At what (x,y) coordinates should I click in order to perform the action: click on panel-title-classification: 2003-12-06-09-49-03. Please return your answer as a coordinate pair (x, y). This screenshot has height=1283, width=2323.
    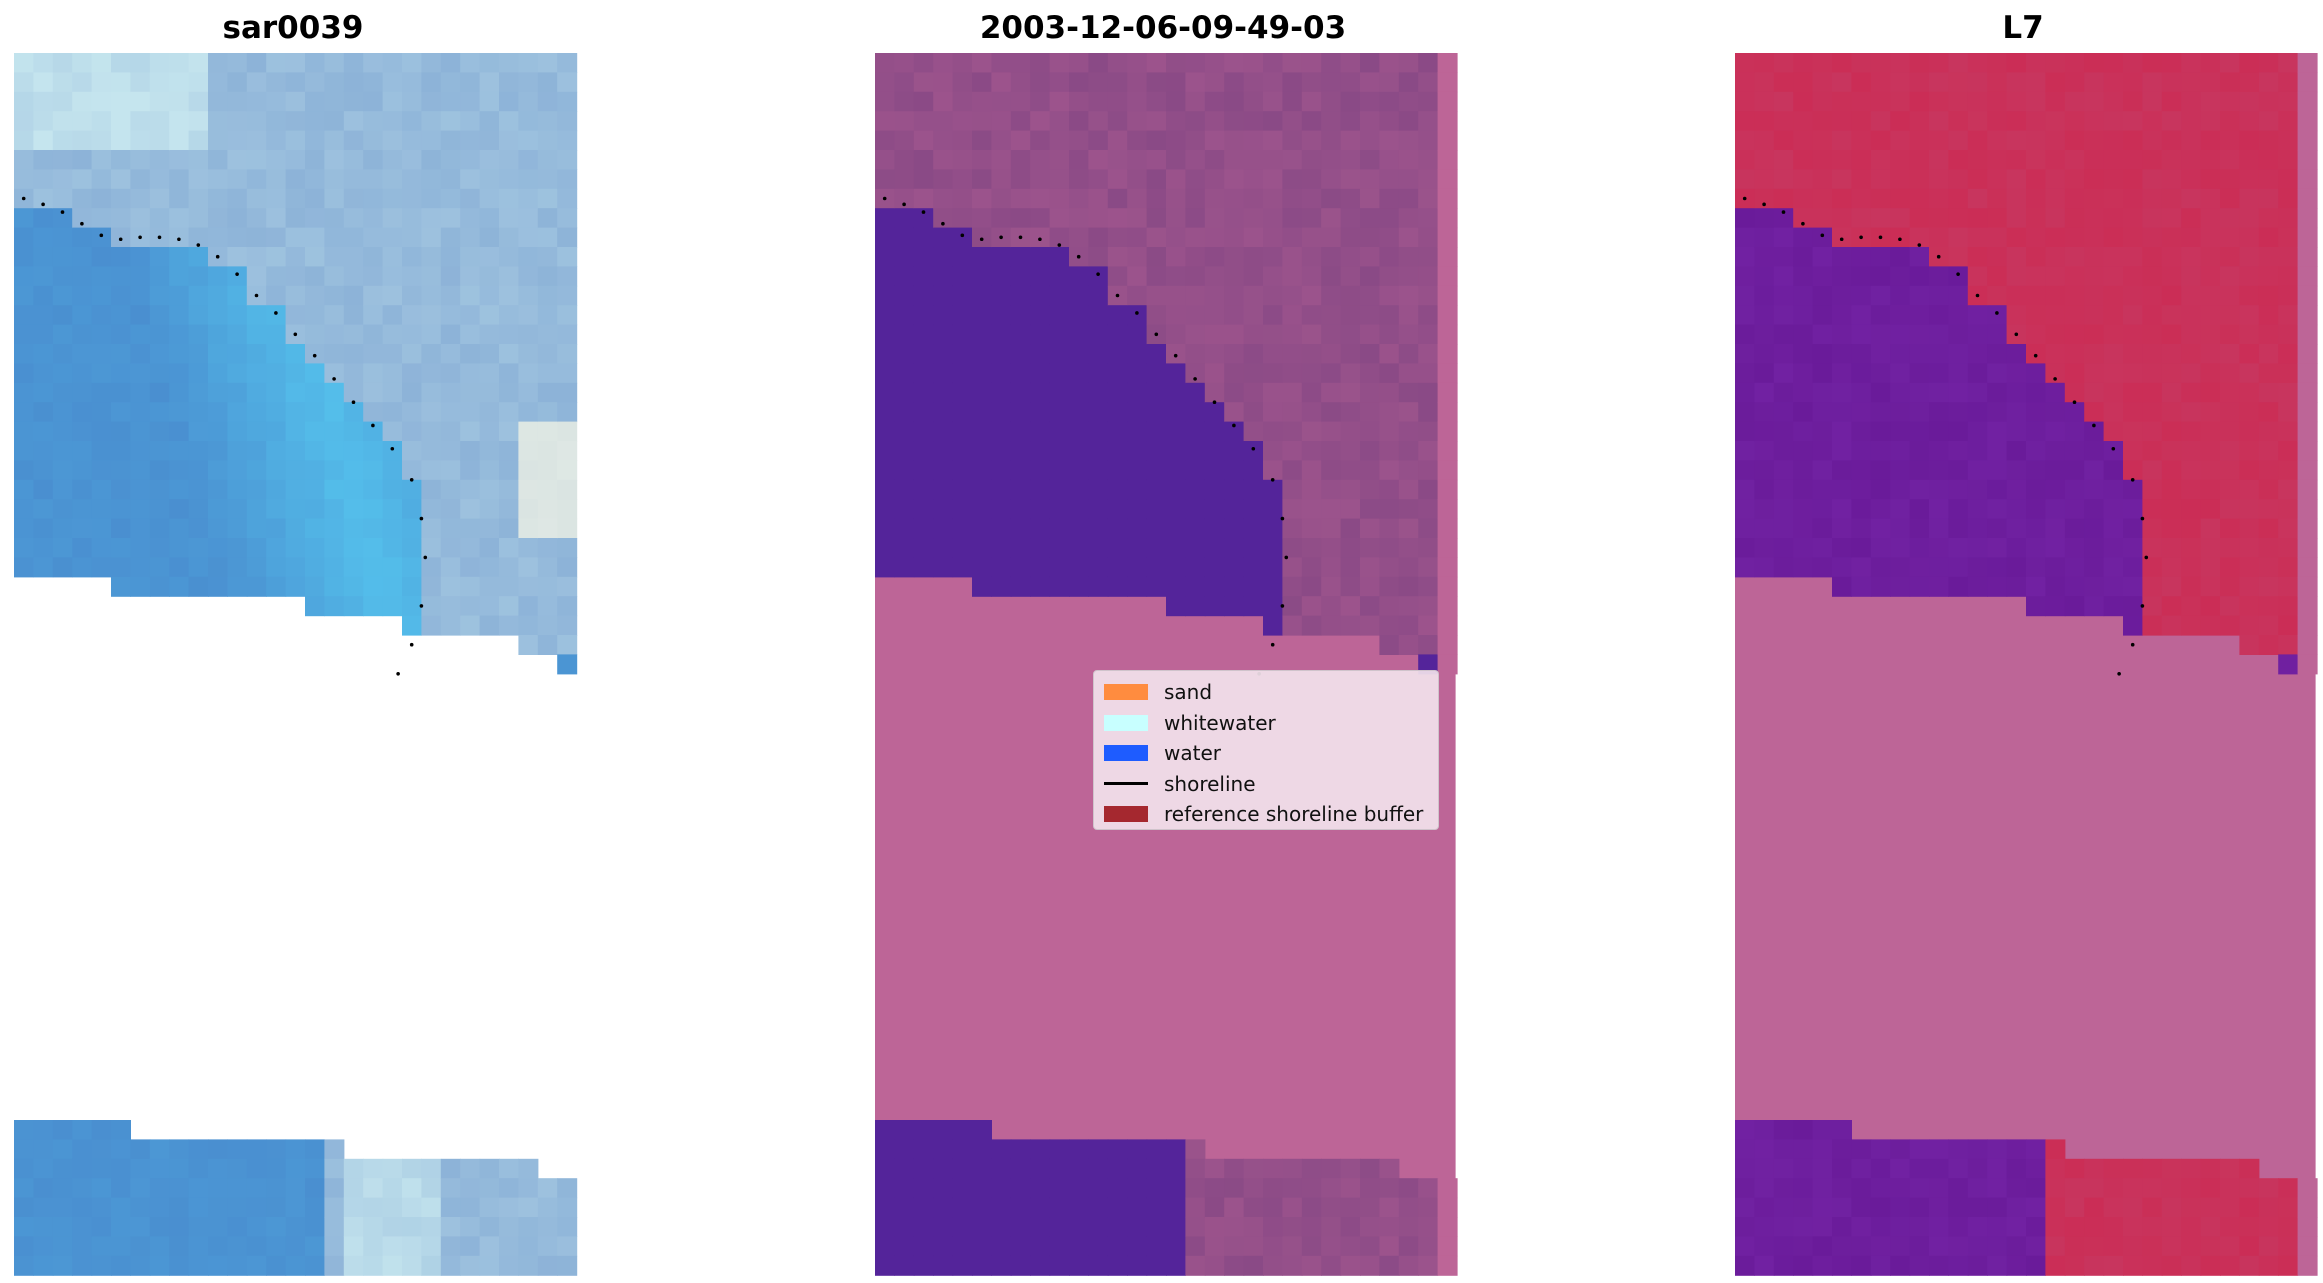
    Looking at the image, I should click on (1163, 28).